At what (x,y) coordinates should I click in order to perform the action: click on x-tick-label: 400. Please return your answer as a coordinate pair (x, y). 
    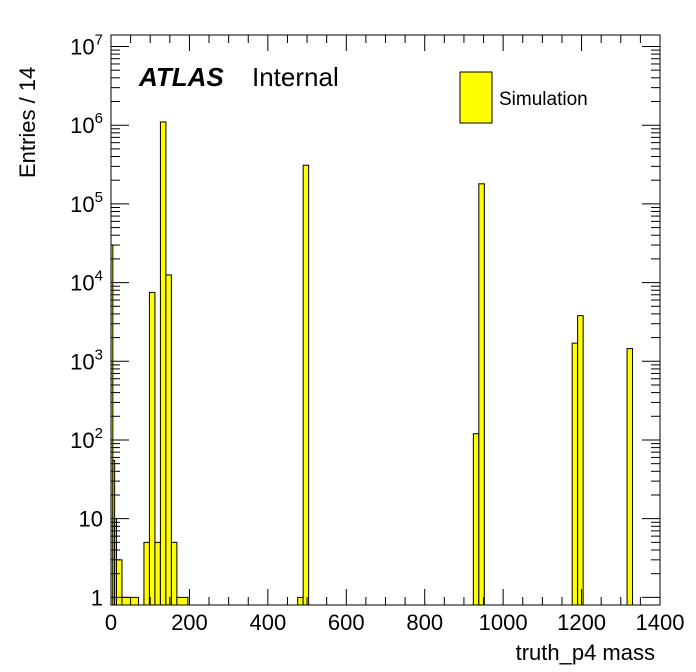
    Looking at the image, I should click on (267, 622).